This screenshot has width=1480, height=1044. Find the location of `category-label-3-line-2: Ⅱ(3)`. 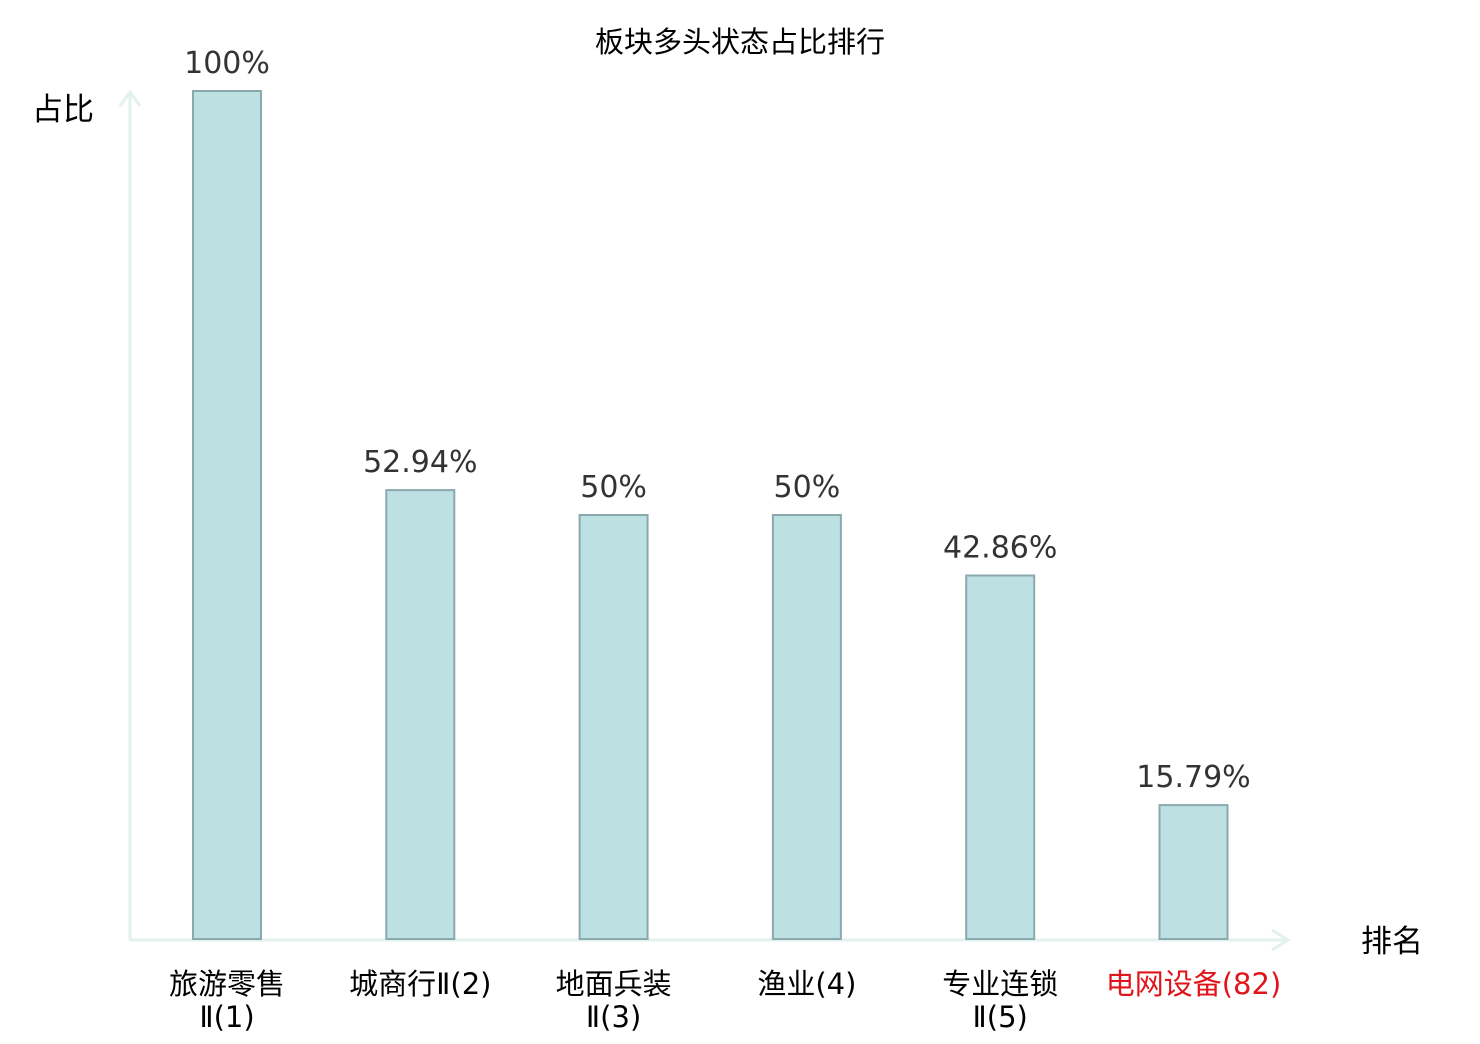

category-label-3-line-2: Ⅱ(3) is located at coordinates (613, 1017).